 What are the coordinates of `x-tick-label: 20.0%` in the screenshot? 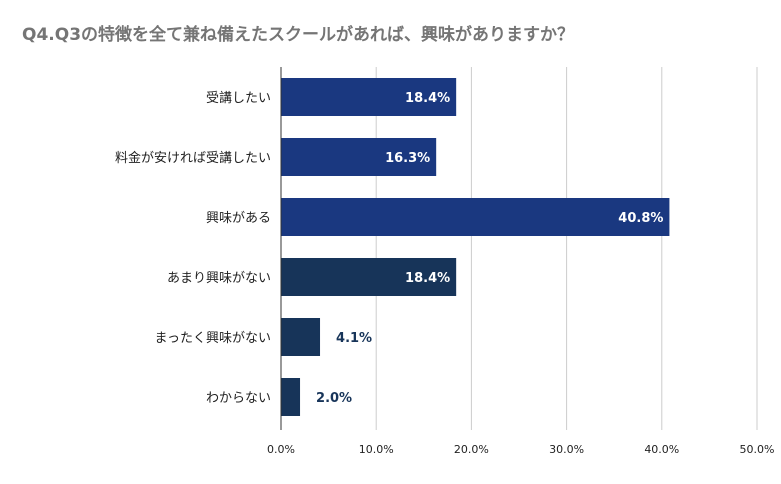 It's located at (471, 449).